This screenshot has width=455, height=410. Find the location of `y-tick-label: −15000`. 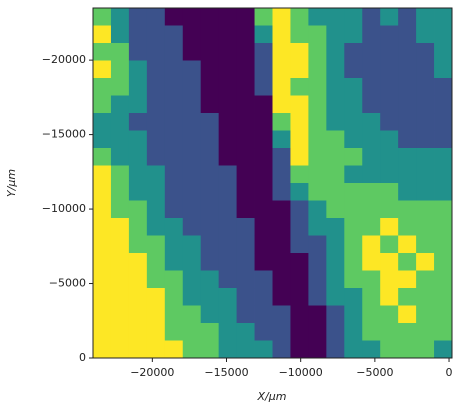

y-tick-label: −15000 is located at coordinates (64, 134).